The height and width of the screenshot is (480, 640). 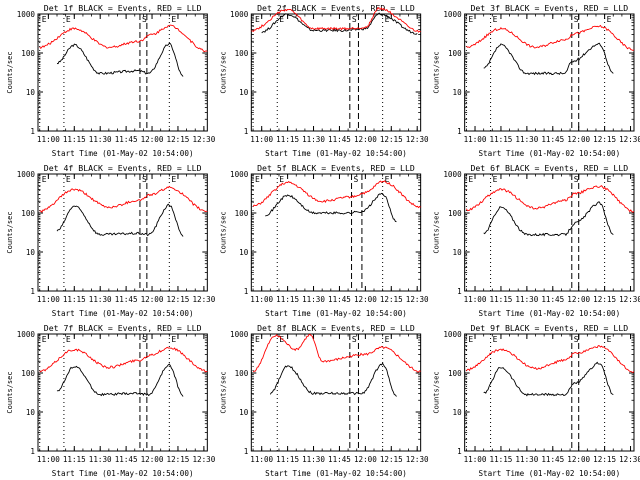 What do you see at coordinates (336, 328) in the screenshot?
I see `chart-title: Det 8f BLACK = Events, RED = LLD` at bounding box center [336, 328].